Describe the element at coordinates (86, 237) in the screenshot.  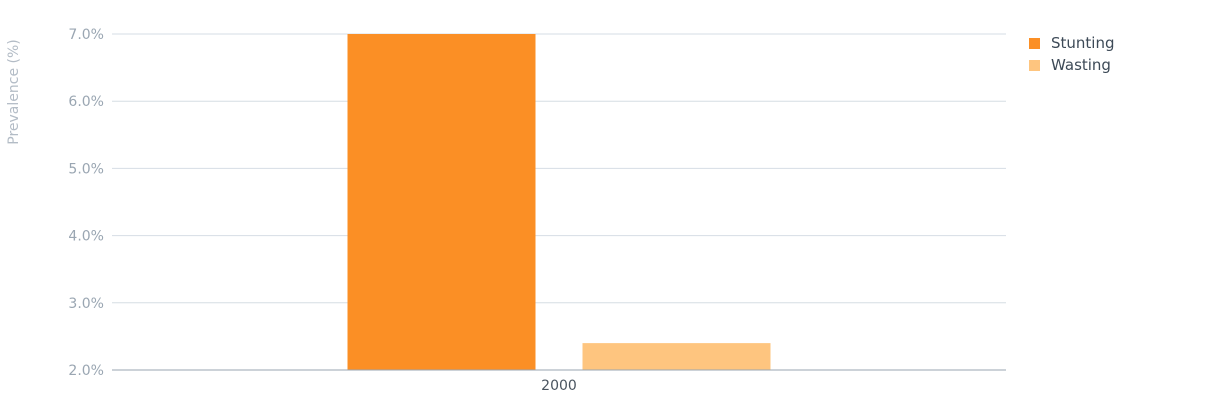
I see `y-tick-label: 4.0%` at that location.